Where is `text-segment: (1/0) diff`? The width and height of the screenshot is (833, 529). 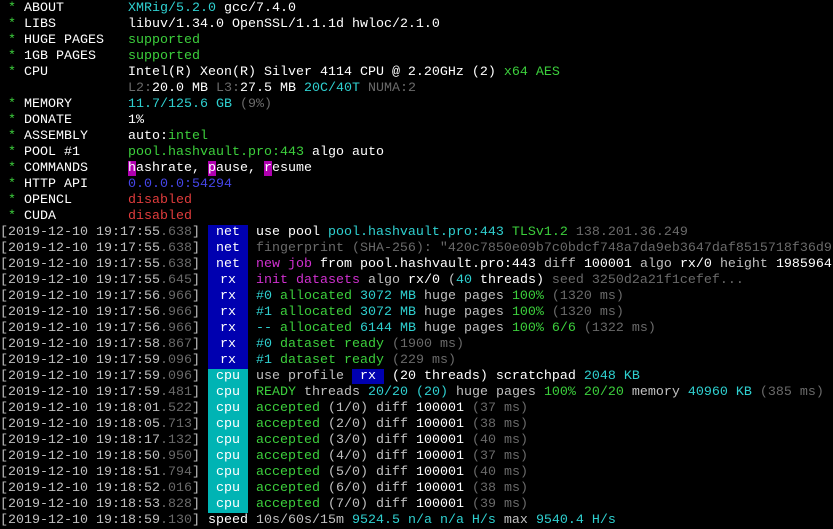 text-segment: (1/0) diff is located at coordinates (367, 408).